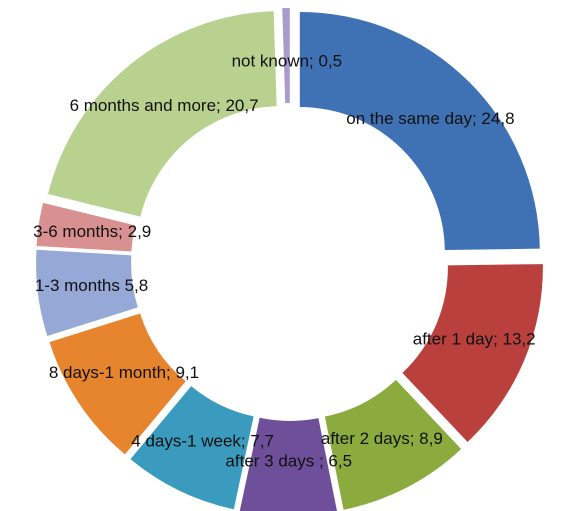  I want to click on data-label: on the same day; 24,8, so click(430, 118).